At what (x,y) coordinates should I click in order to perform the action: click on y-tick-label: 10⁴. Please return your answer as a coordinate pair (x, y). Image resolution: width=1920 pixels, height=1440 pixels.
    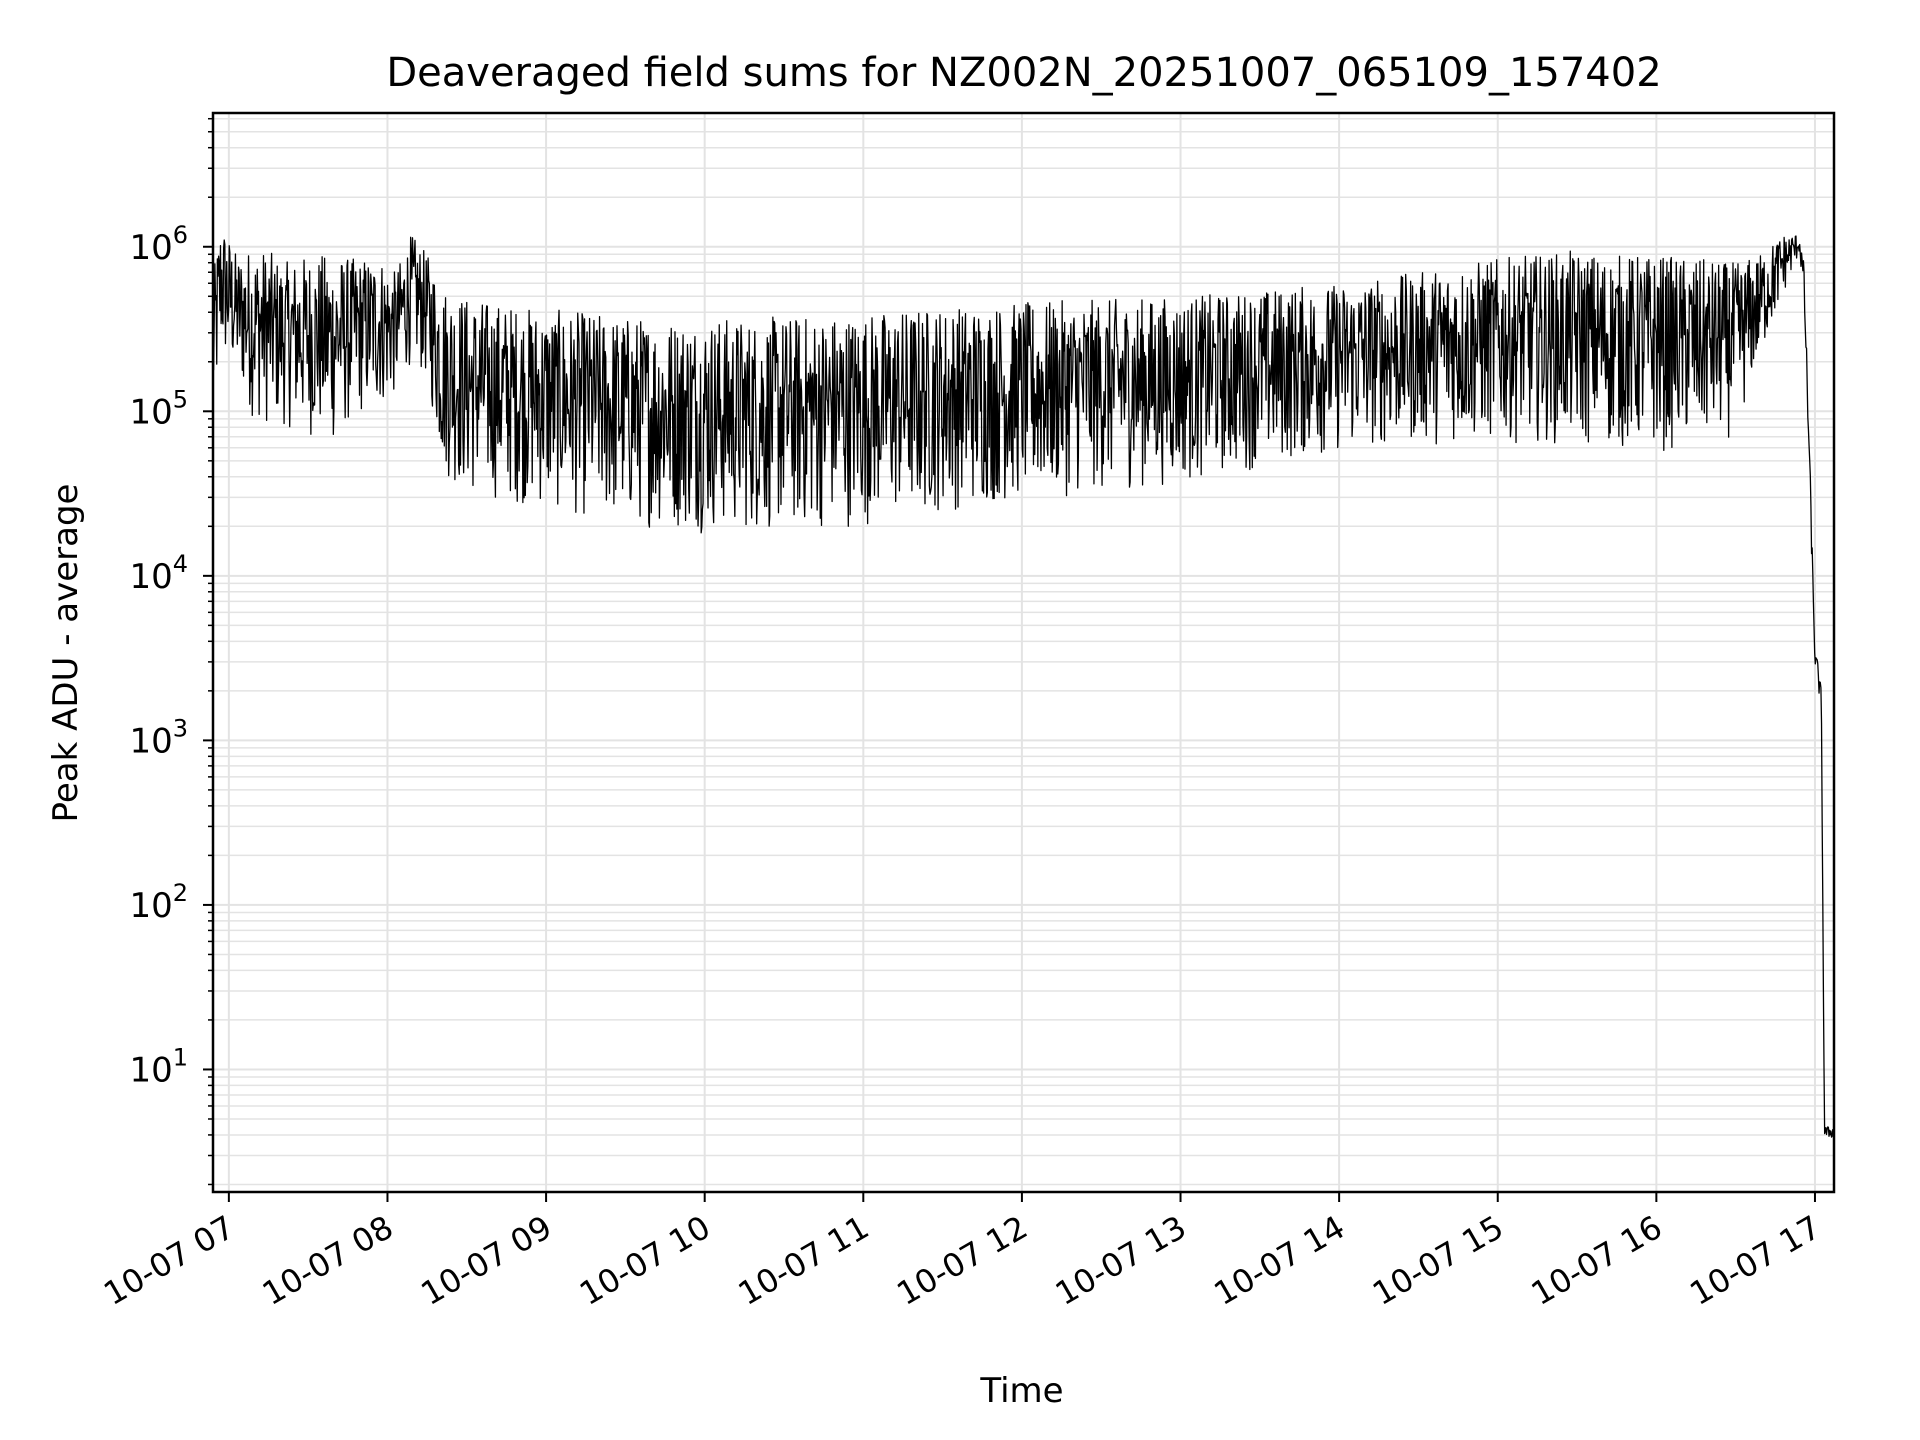
    Looking at the image, I should click on (158, 573).